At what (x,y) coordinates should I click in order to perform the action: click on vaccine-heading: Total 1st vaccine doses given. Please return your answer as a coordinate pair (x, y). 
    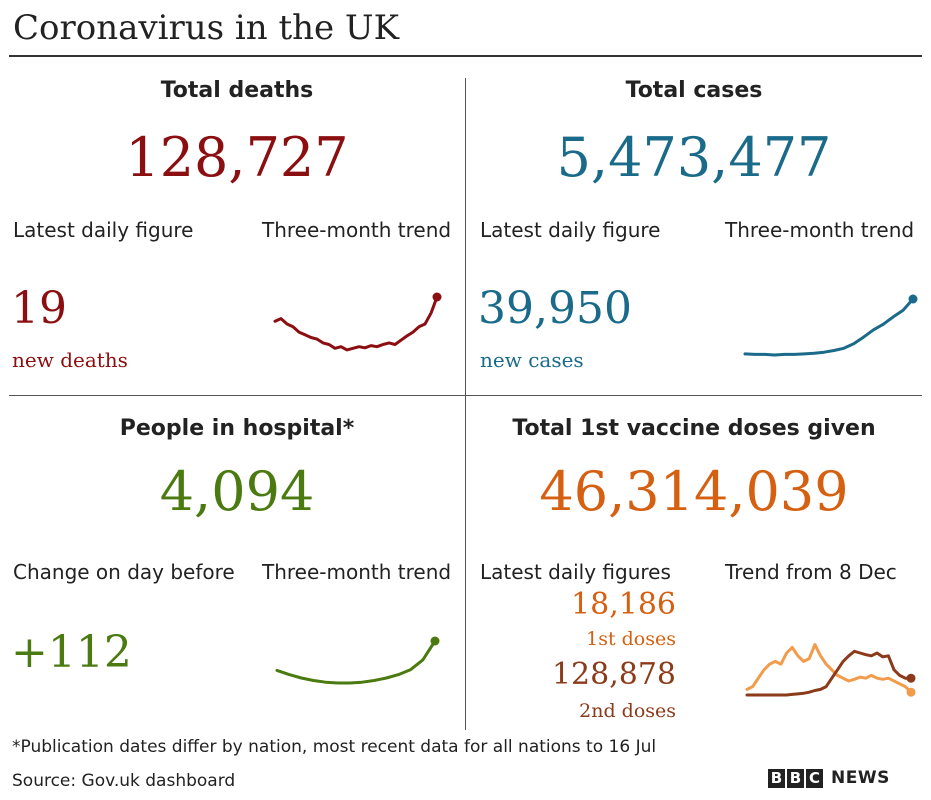
    Looking at the image, I should click on (694, 428).